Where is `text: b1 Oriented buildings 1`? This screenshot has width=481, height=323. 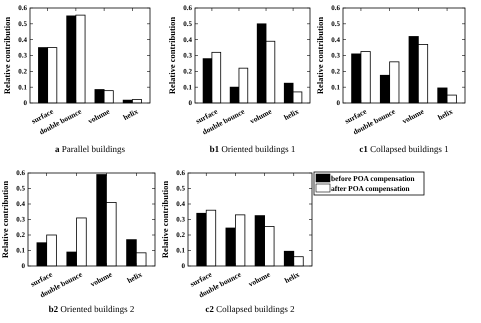
text: b1 Oriented buildings 1 is located at coordinates (253, 149).